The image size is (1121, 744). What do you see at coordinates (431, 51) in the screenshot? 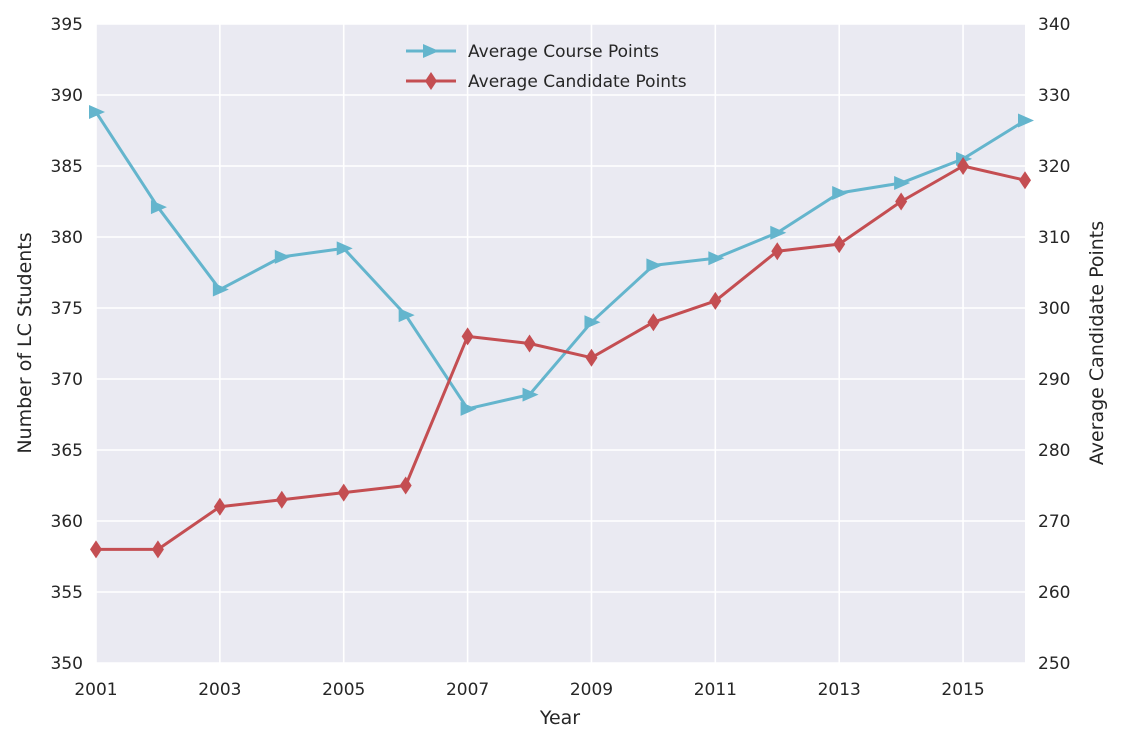
I see `legend-marker-course` at bounding box center [431, 51].